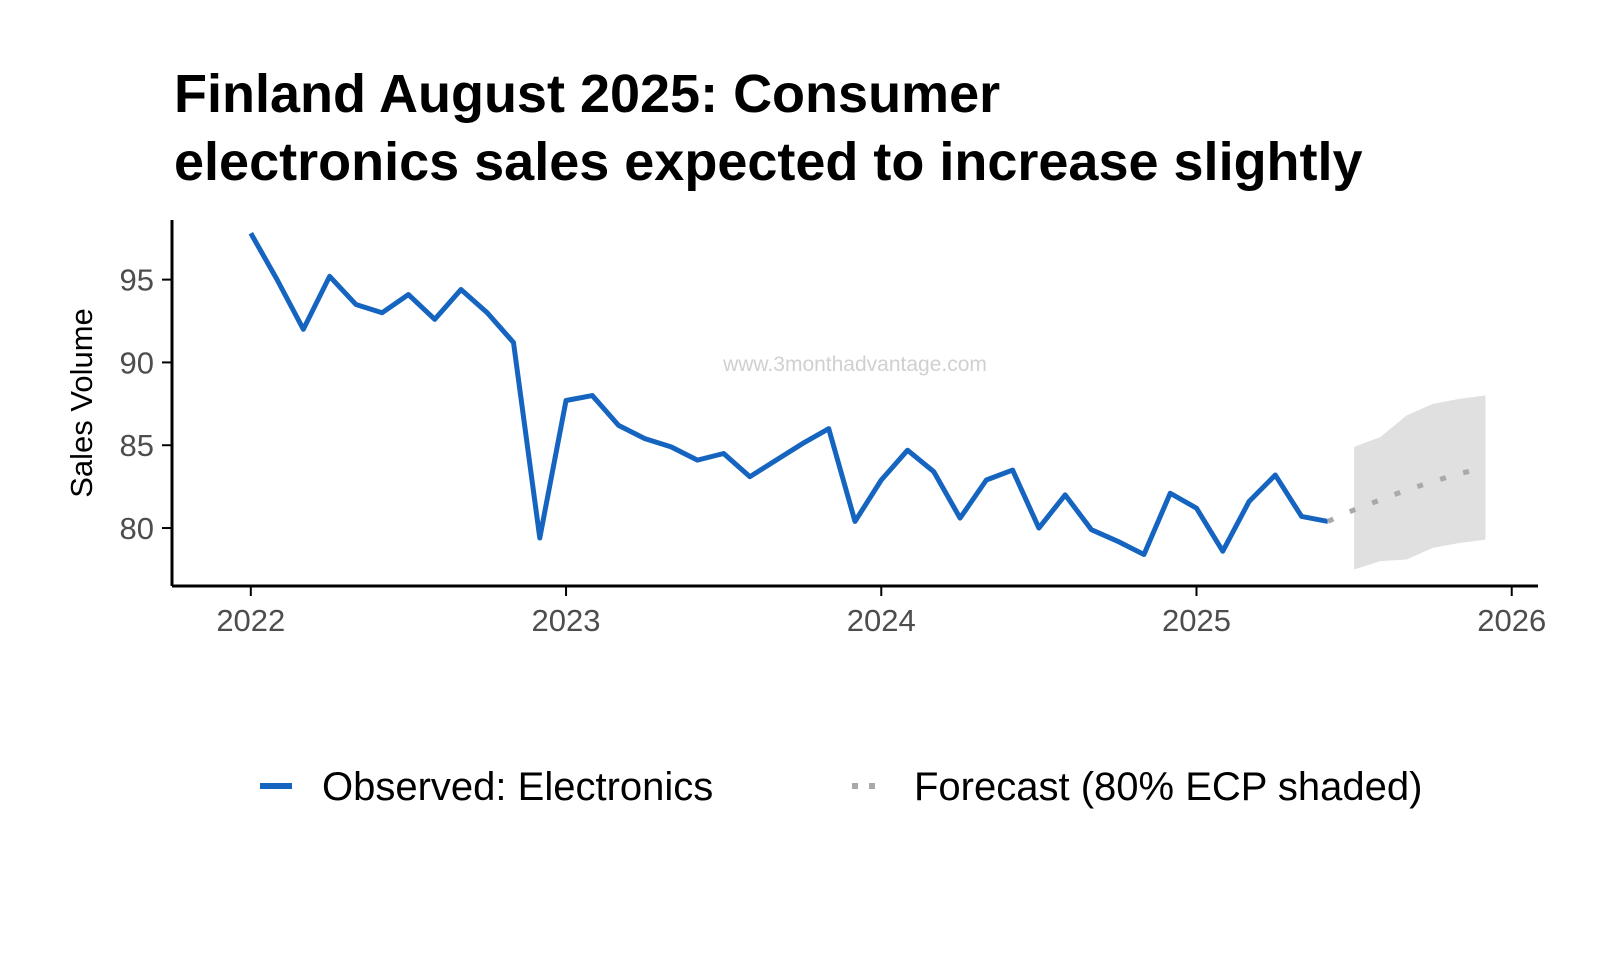 This screenshot has height=960, width=1600. I want to click on y-tick-label: 90, so click(137, 362).